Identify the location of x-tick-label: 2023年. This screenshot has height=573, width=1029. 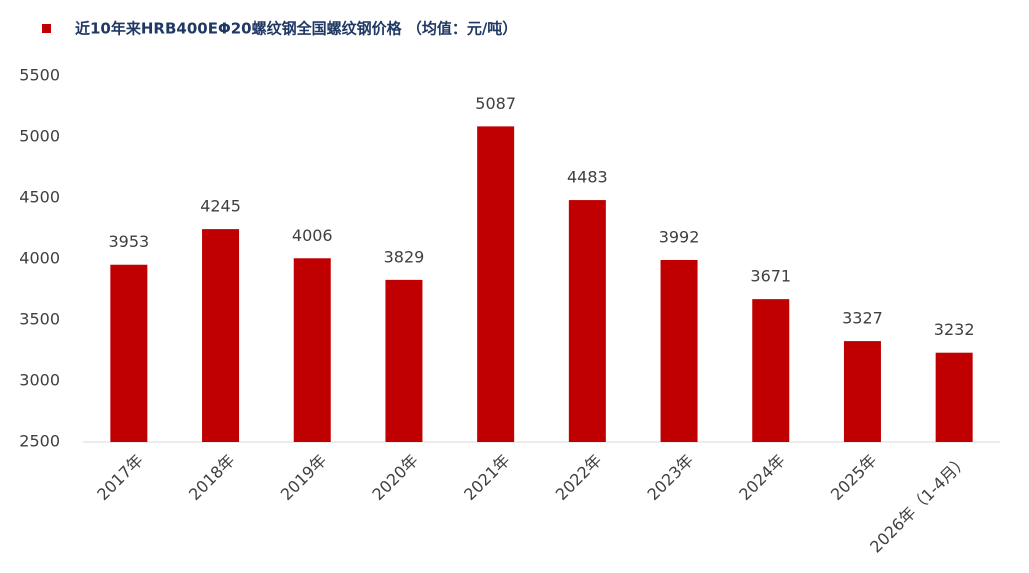
(671, 478).